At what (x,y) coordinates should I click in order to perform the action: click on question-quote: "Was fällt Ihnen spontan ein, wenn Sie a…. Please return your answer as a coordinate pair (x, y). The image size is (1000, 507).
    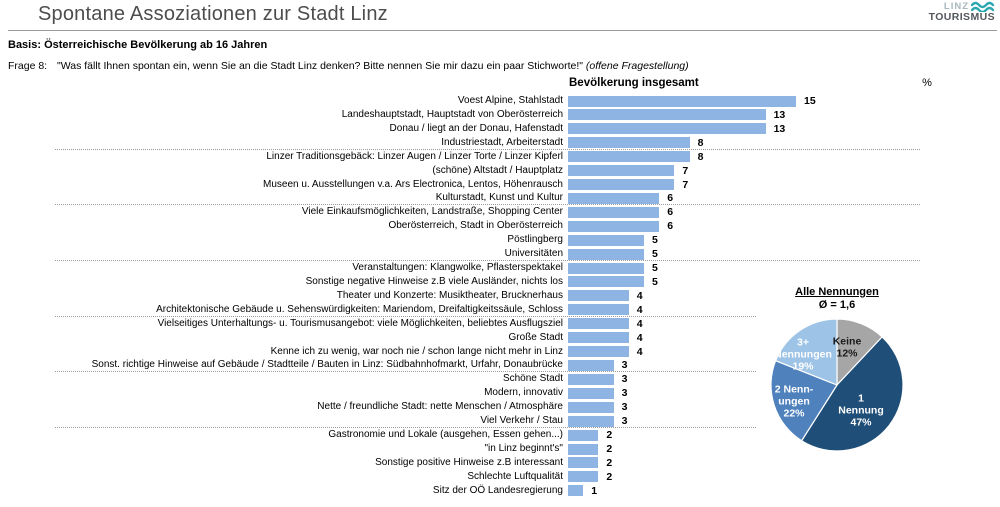
    Looking at the image, I should click on (321, 66).